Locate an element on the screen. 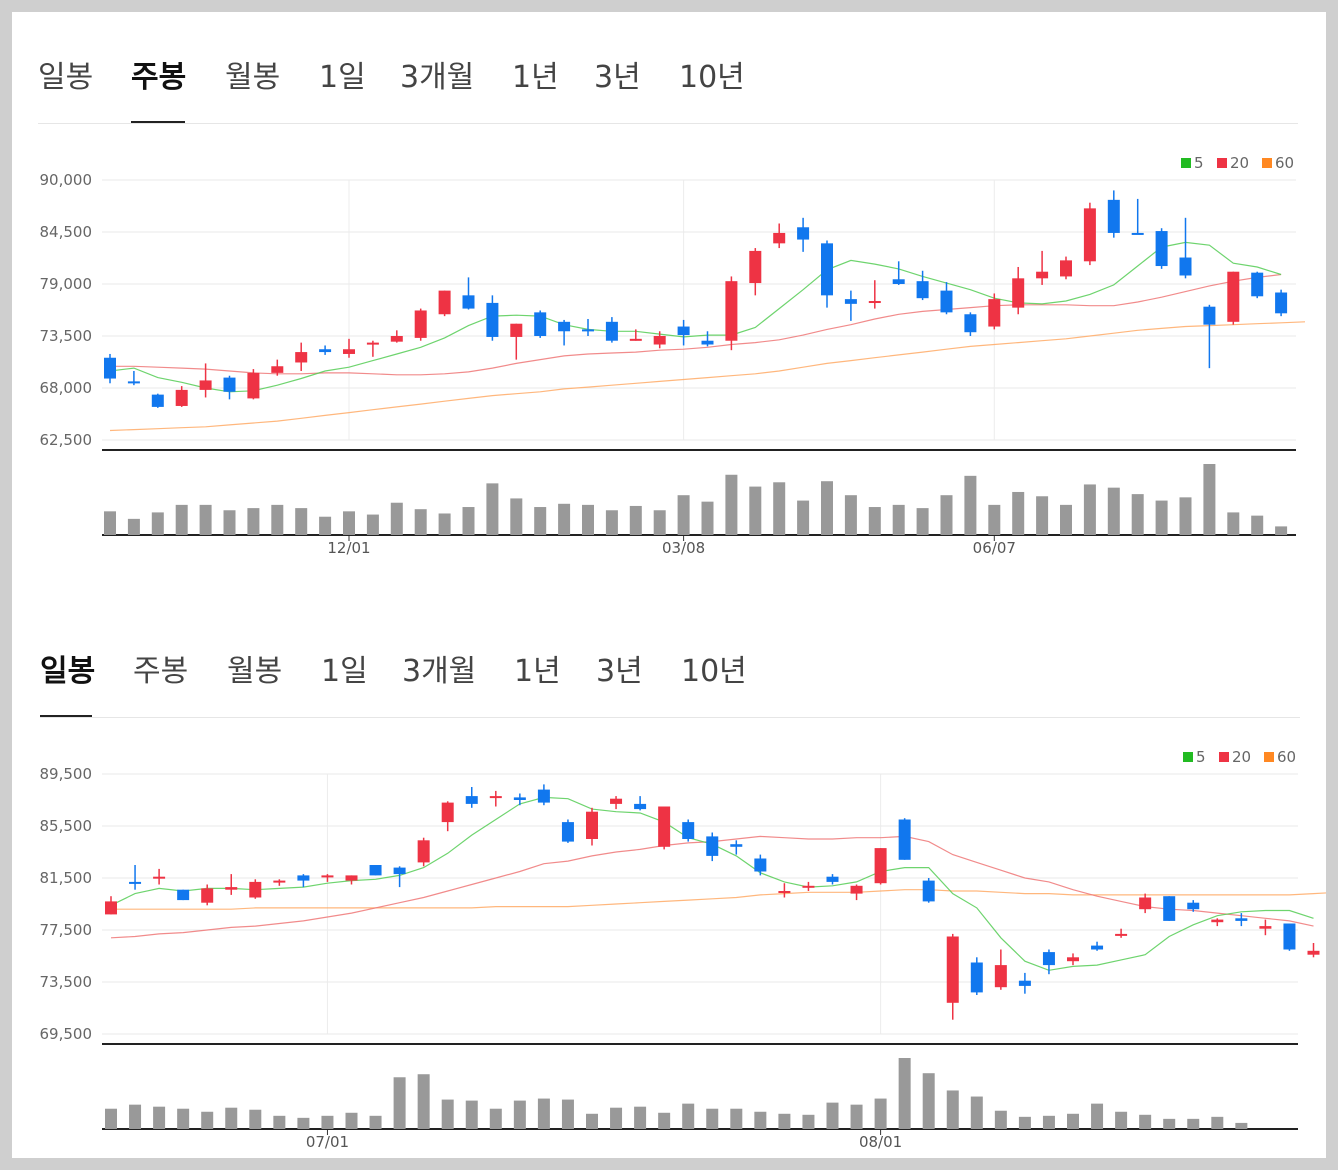  y-tick-label: 89,500 is located at coordinates (66, 774).